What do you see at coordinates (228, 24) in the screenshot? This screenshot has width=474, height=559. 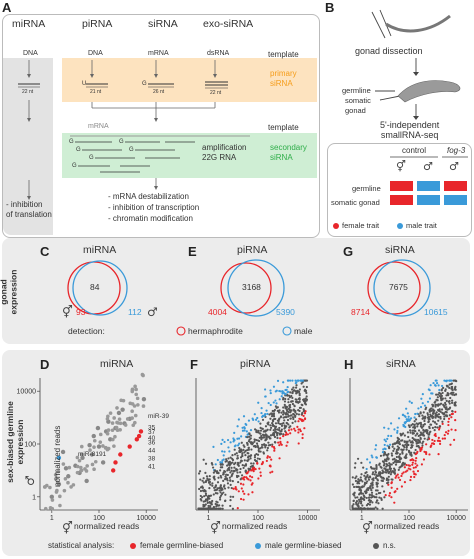 I see `col-exo-sirna: exo-siRNA` at bounding box center [228, 24].